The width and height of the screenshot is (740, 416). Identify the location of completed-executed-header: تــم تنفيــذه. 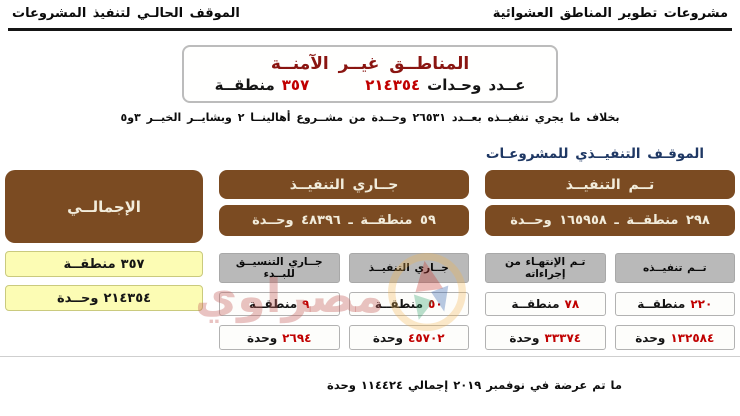
(674, 268).